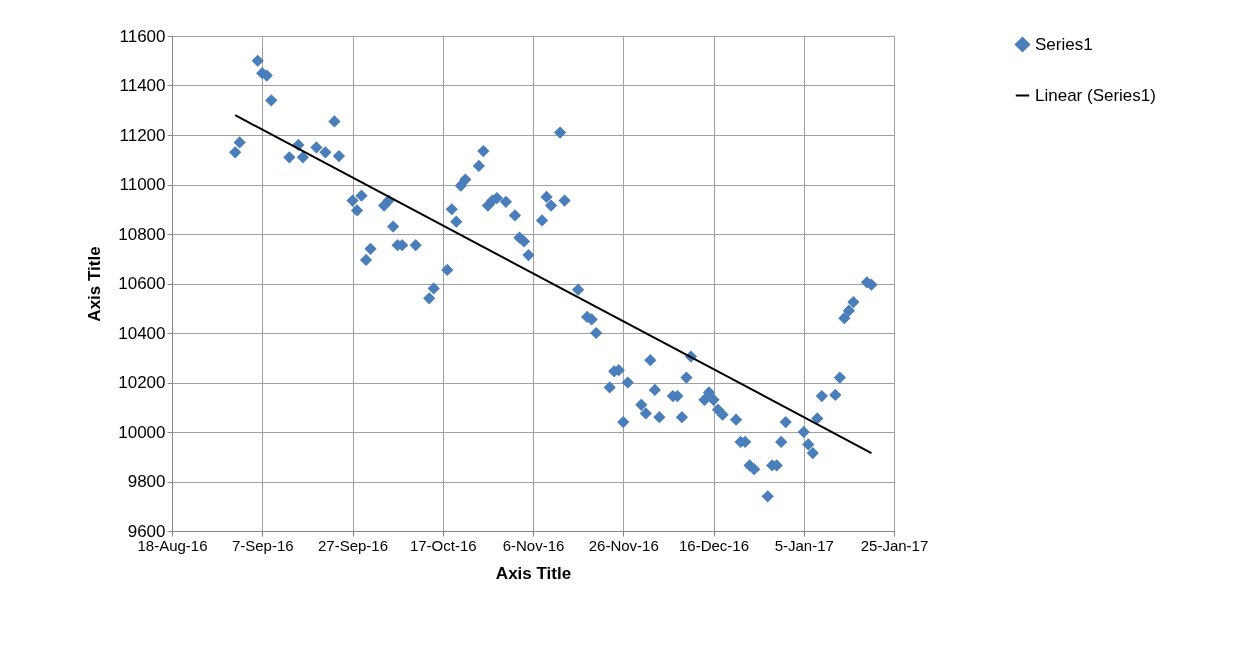 Image resolution: width=1252 pixels, height=652 pixels. Describe the element at coordinates (894, 545) in the screenshot. I see `x-tick-label: 25-Jan-17` at that location.